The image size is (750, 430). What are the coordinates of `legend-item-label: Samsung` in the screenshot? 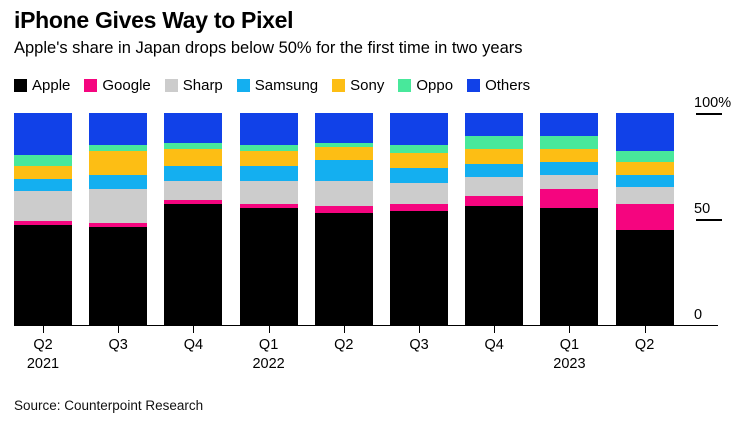 It's located at (286, 85).